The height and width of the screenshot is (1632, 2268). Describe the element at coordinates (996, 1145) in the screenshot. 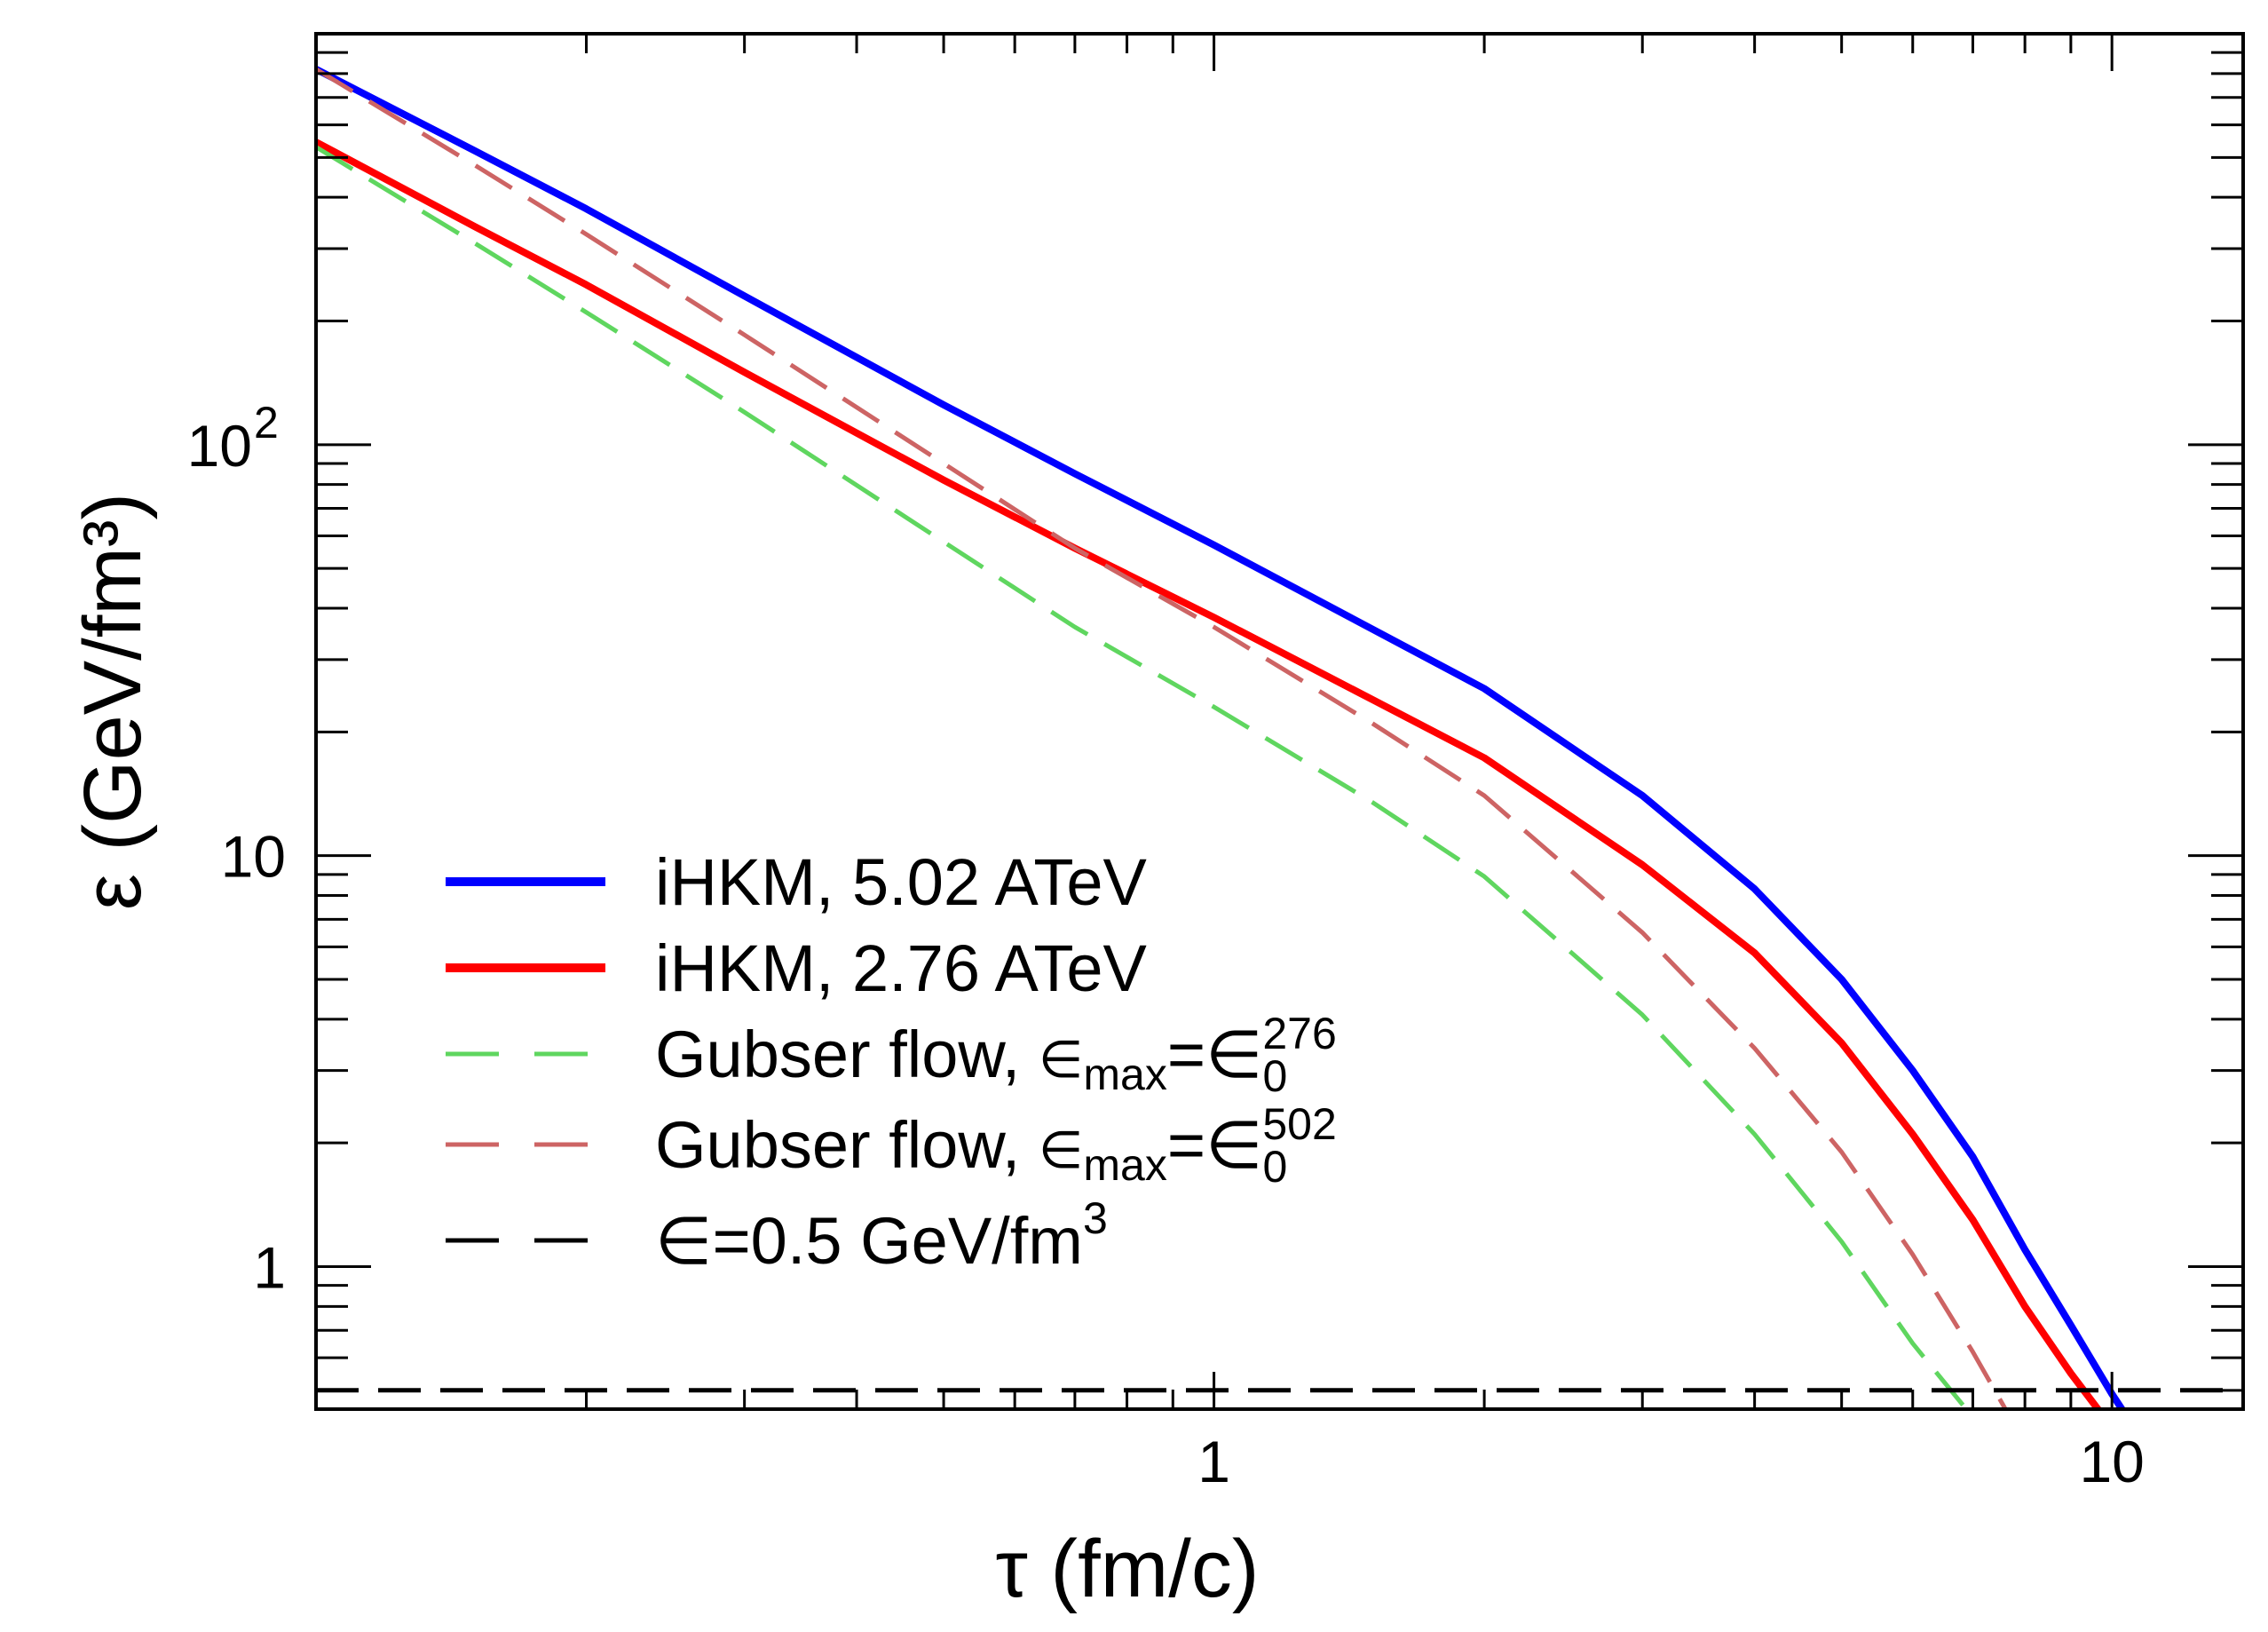

I see `legend-label-4: Gubser flow, ∈max=∈0502` at that location.